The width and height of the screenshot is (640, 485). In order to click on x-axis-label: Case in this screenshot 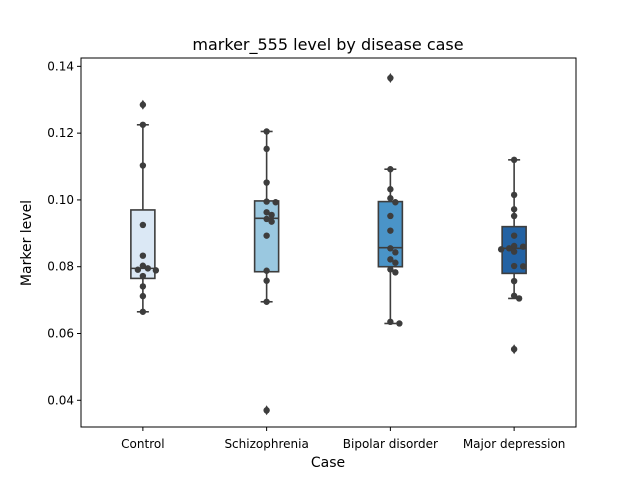, I will do `click(328, 463)`.